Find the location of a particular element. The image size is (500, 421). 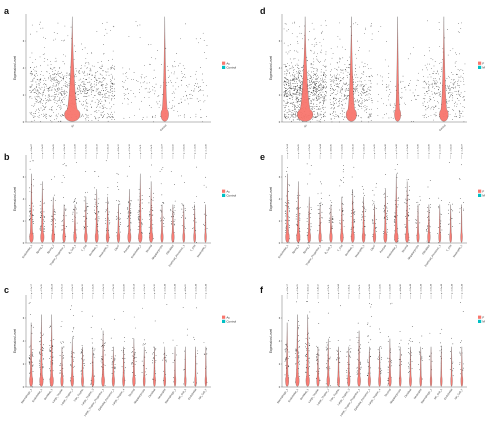

p-value-label: p = 1.0e+00 is located at coordinates (165, 289).